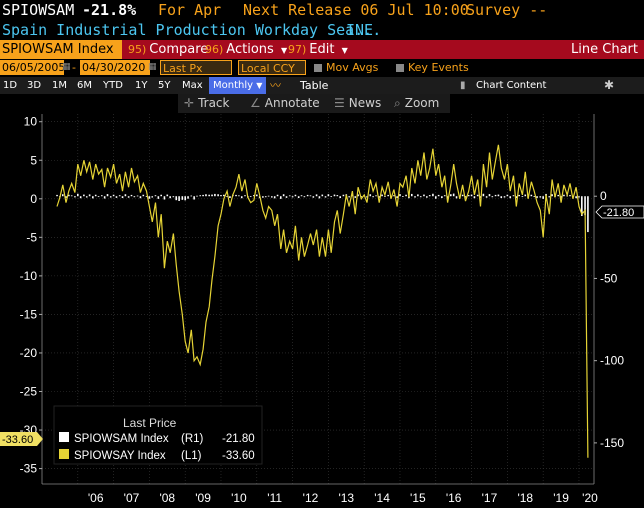  What do you see at coordinates (132, 498) in the screenshot?
I see `x-tick-label: '07` at bounding box center [132, 498].